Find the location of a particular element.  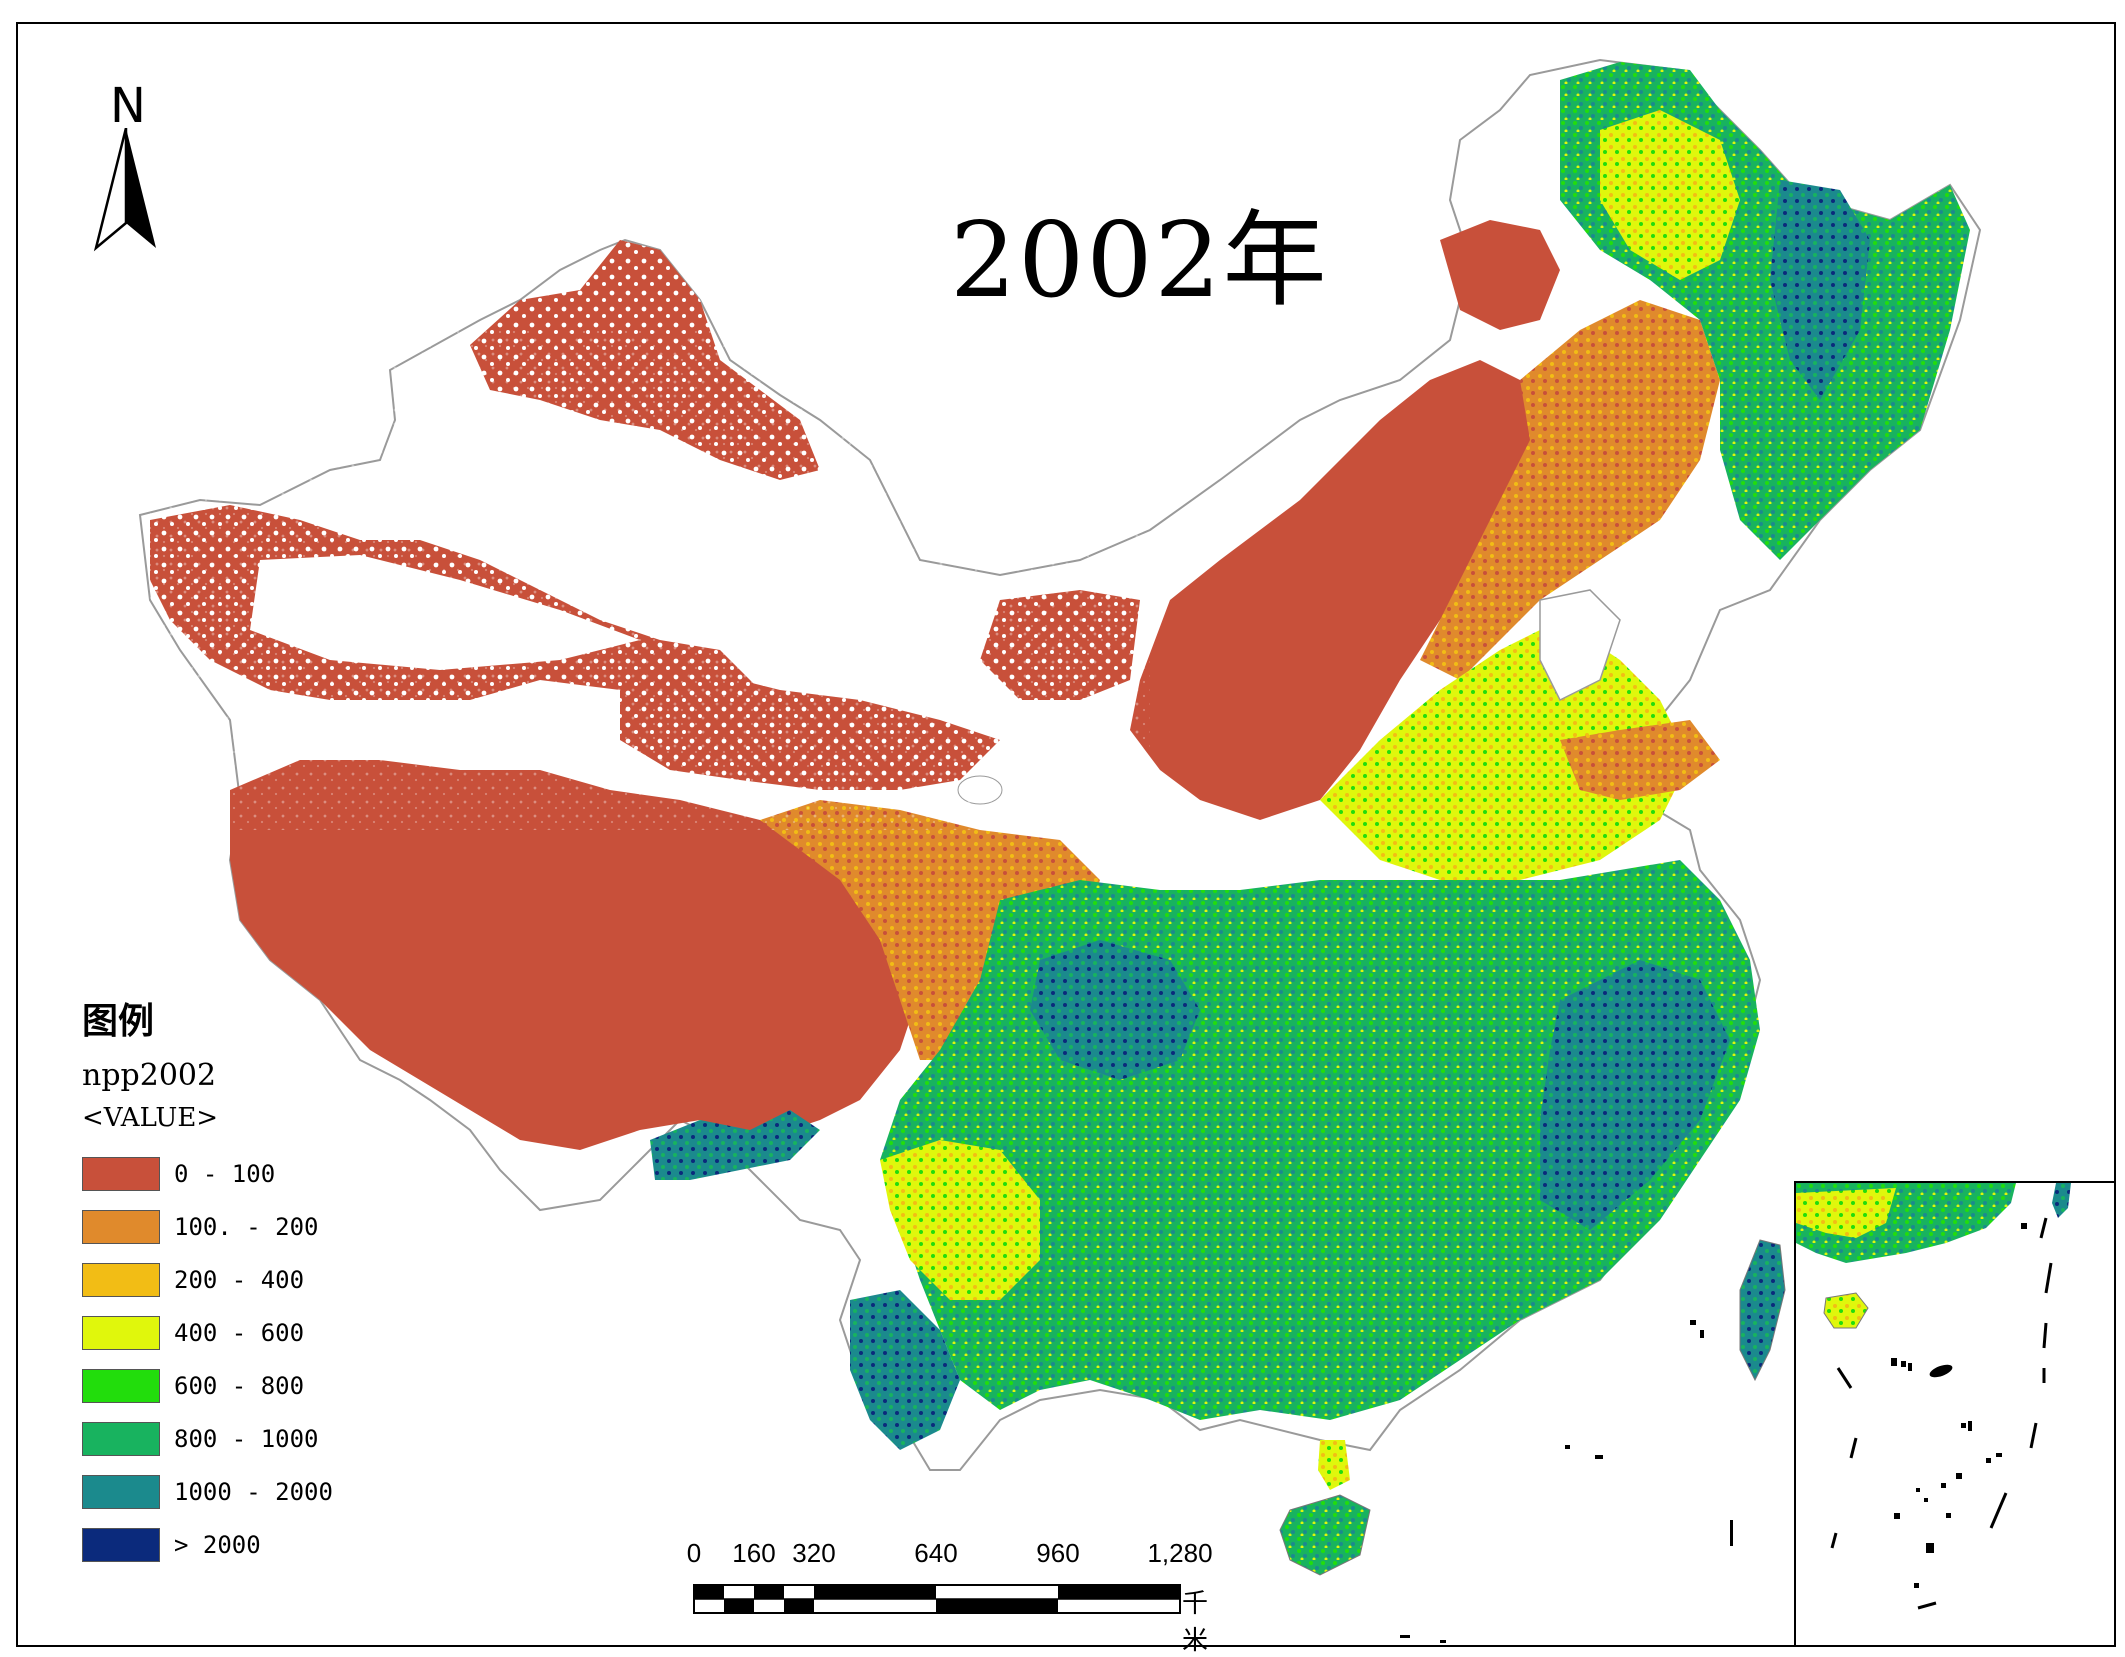

scale-label: 640 is located at coordinates (936, 1553).